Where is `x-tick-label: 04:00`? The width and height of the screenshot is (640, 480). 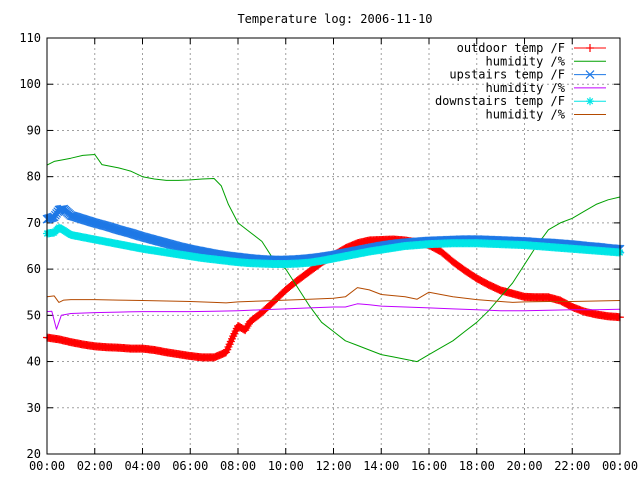
x-tick-label: 04:00 is located at coordinates (142, 466).